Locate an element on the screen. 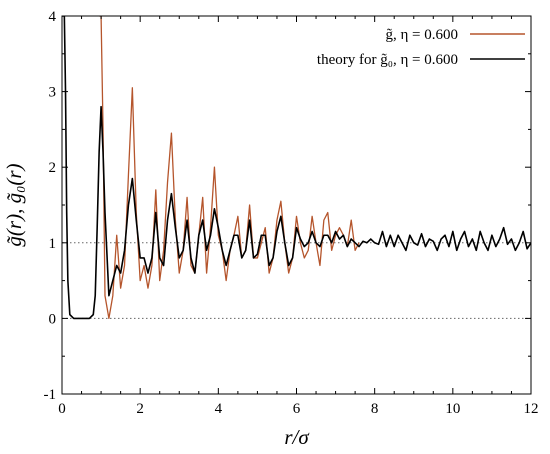  x-tick-label: 6 is located at coordinates (297, 409).